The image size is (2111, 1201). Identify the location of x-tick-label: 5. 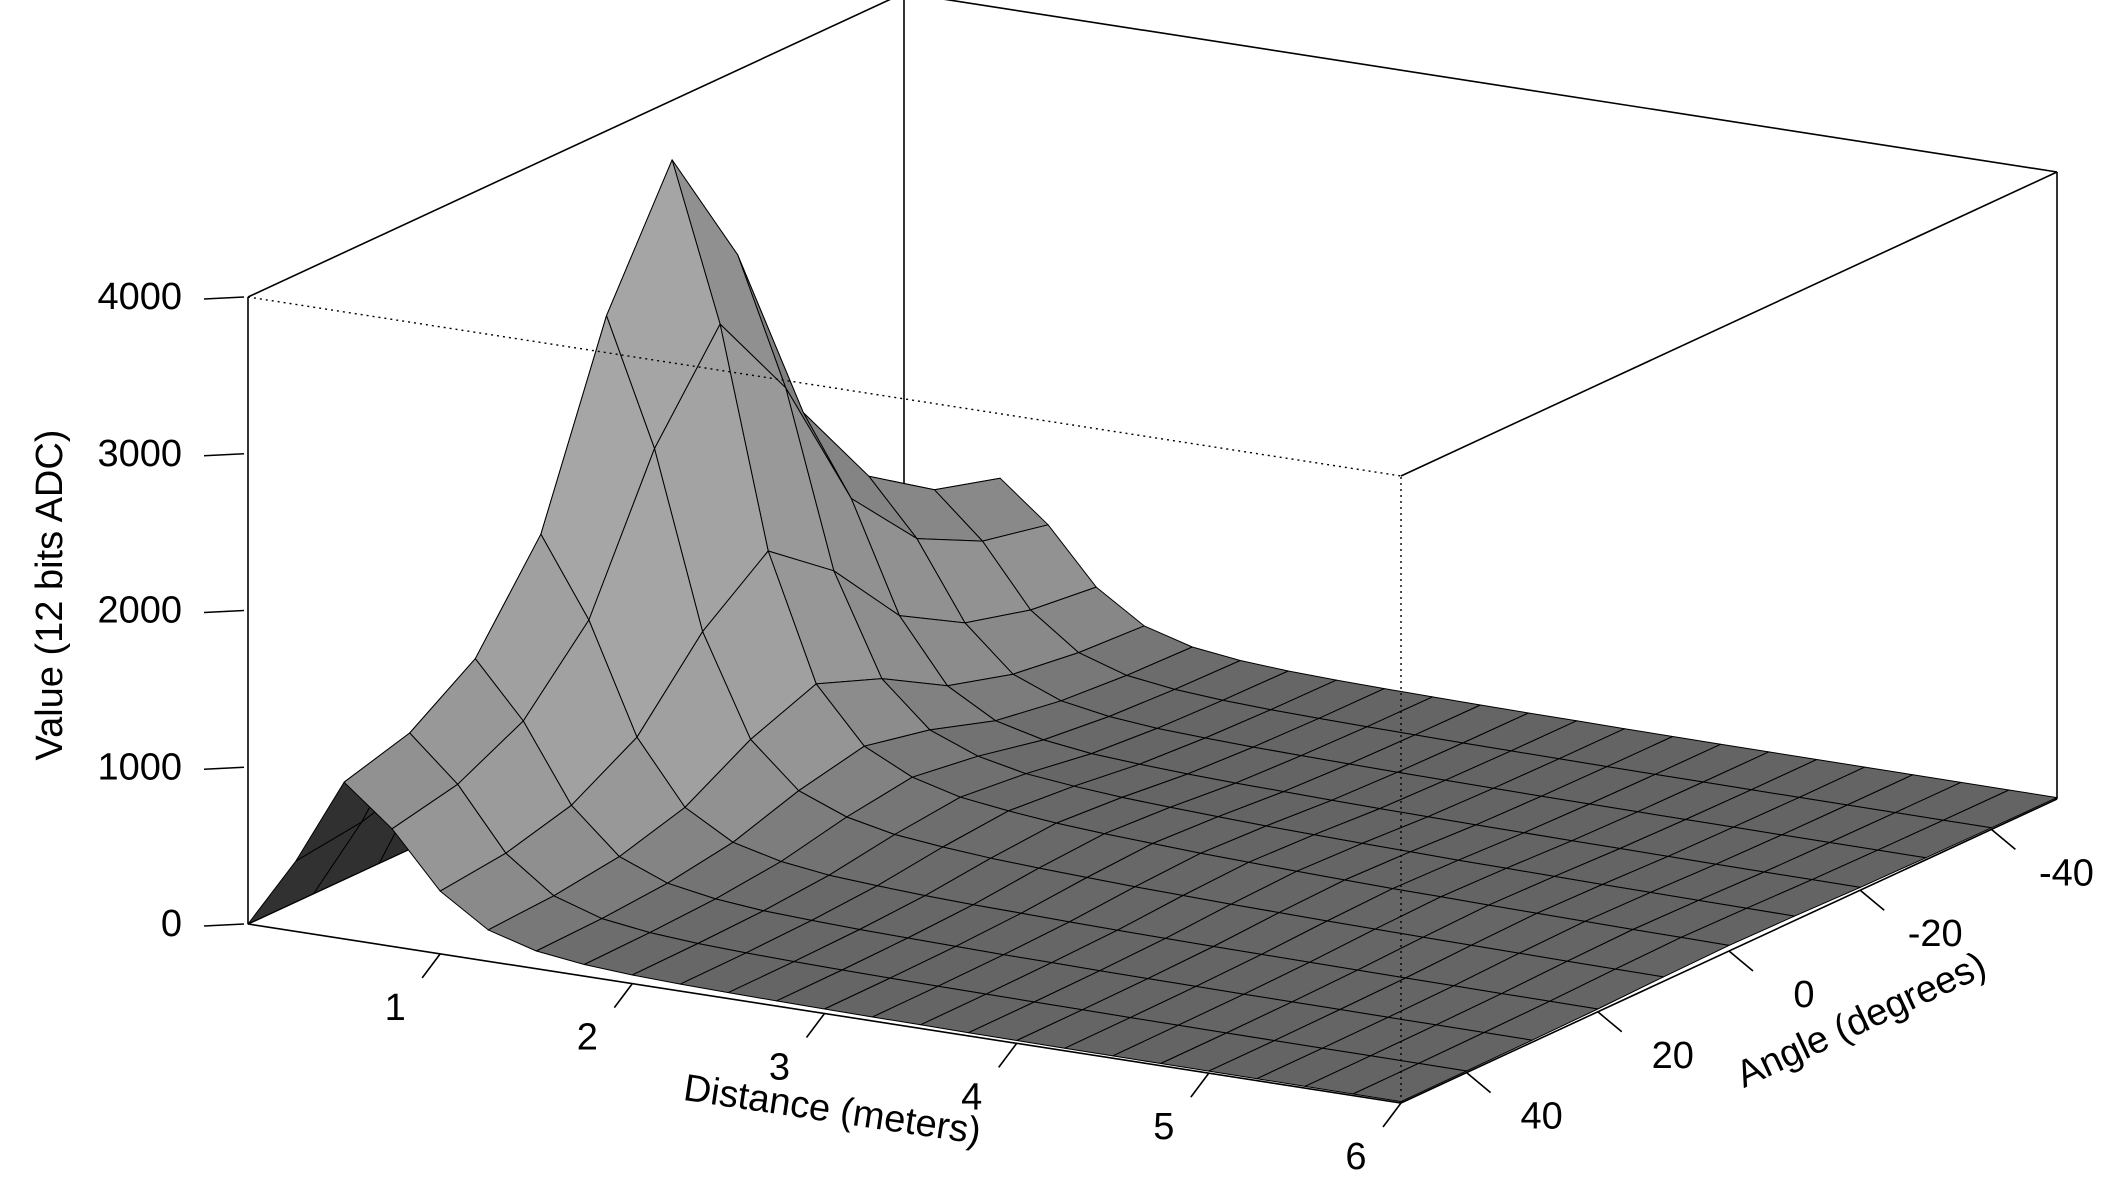
(1163, 1127).